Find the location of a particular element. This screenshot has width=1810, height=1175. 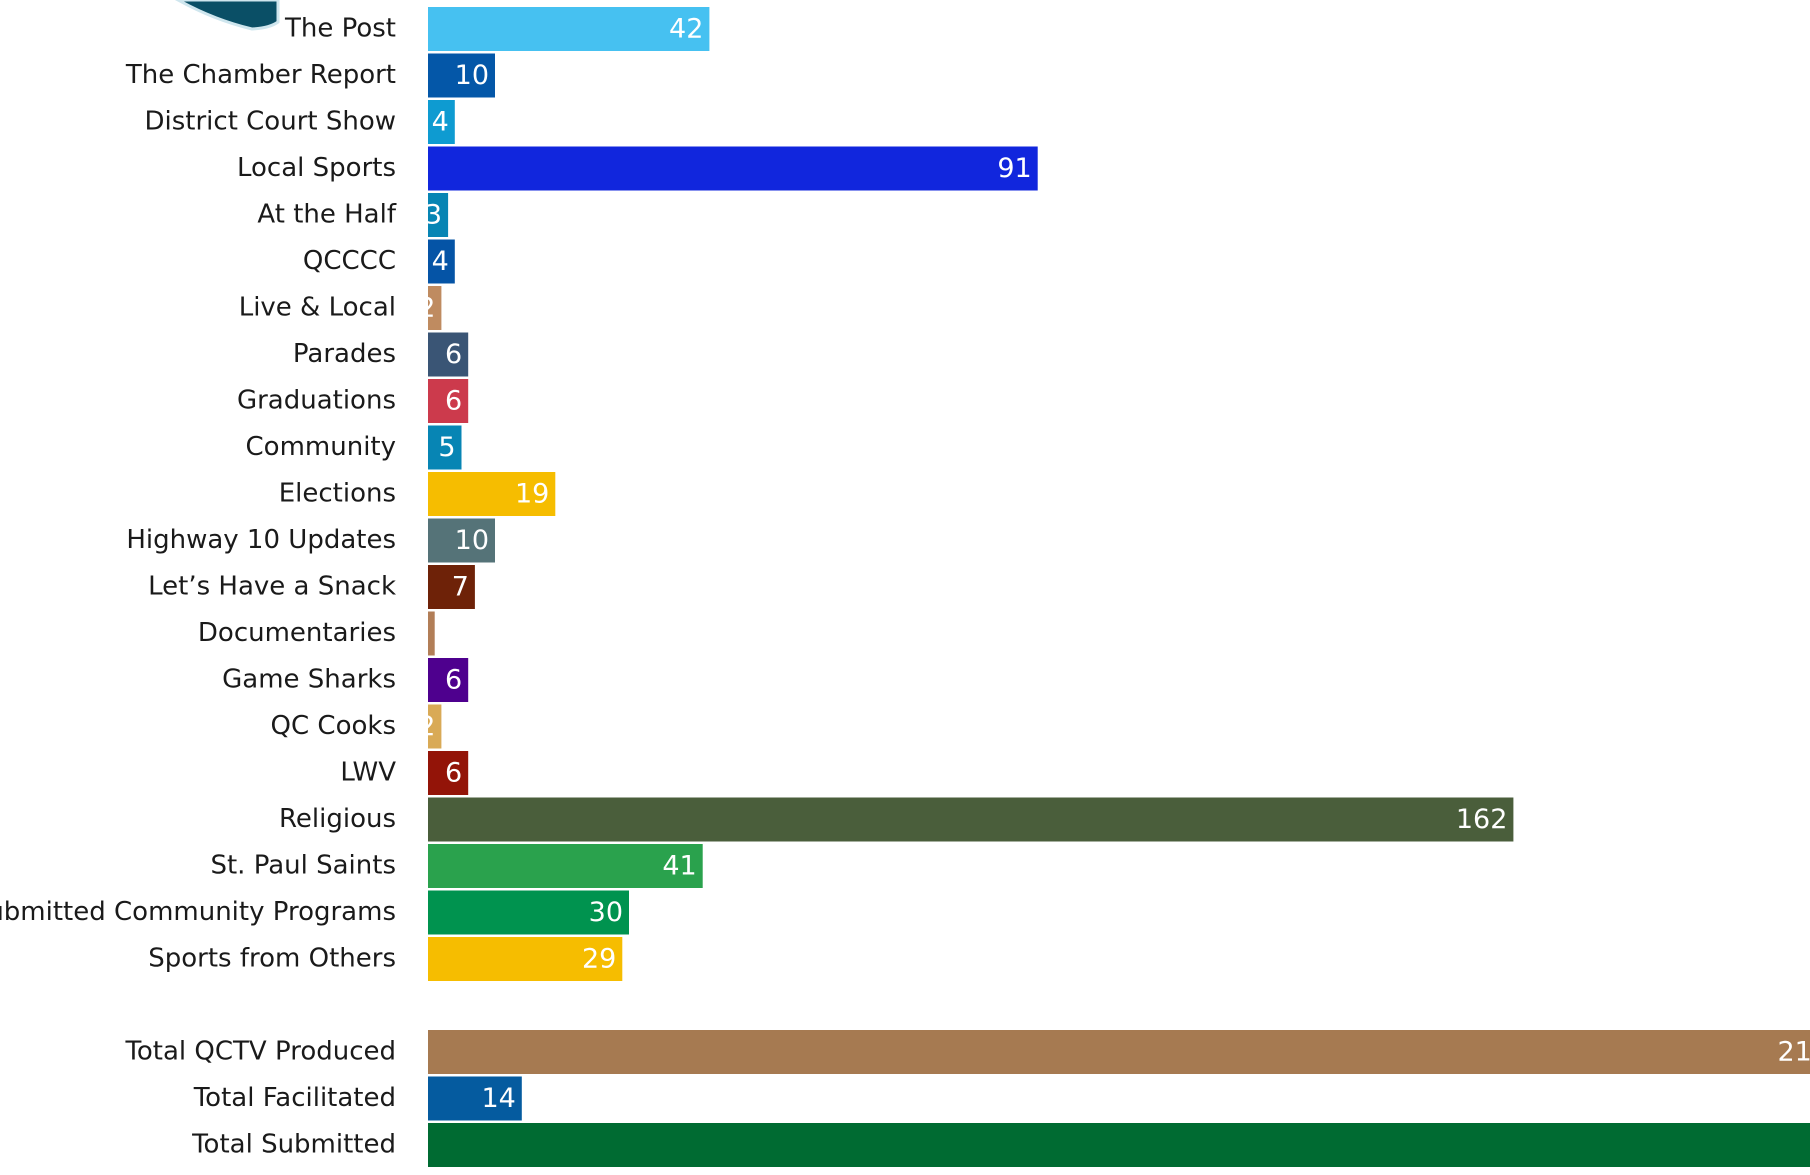

bar-at-the-half is located at coordinates (438, 215).